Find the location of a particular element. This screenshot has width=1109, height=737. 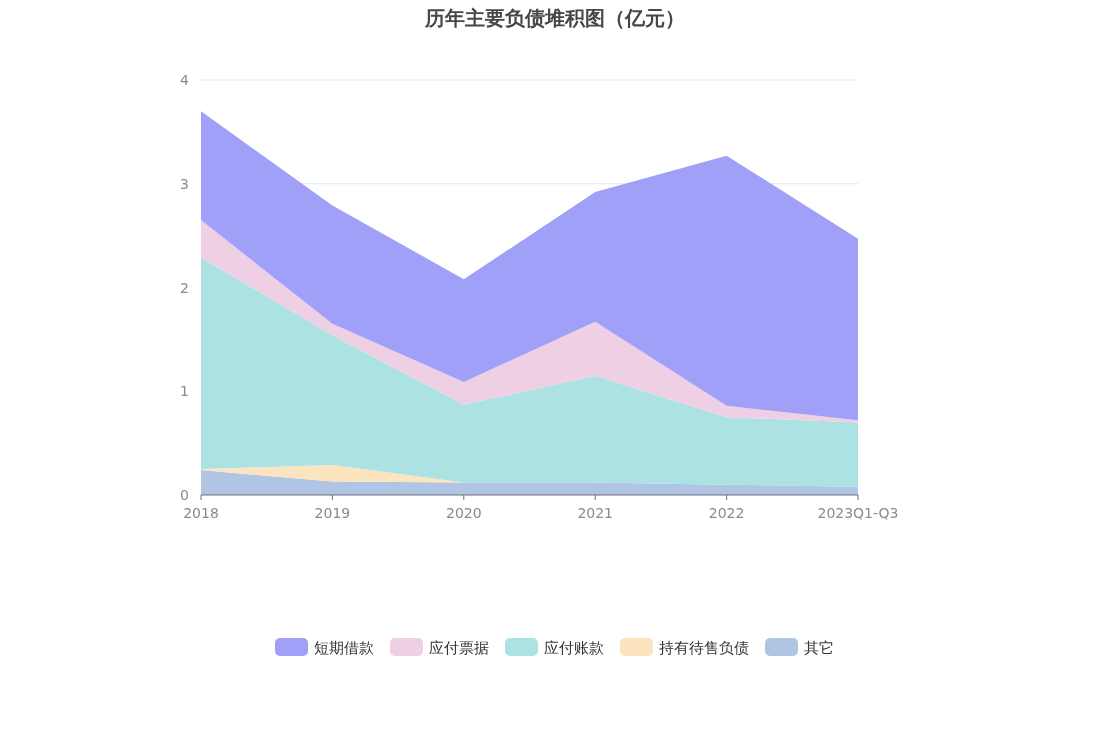

y-tick-label: 2 is located at coordinates (184, 287).